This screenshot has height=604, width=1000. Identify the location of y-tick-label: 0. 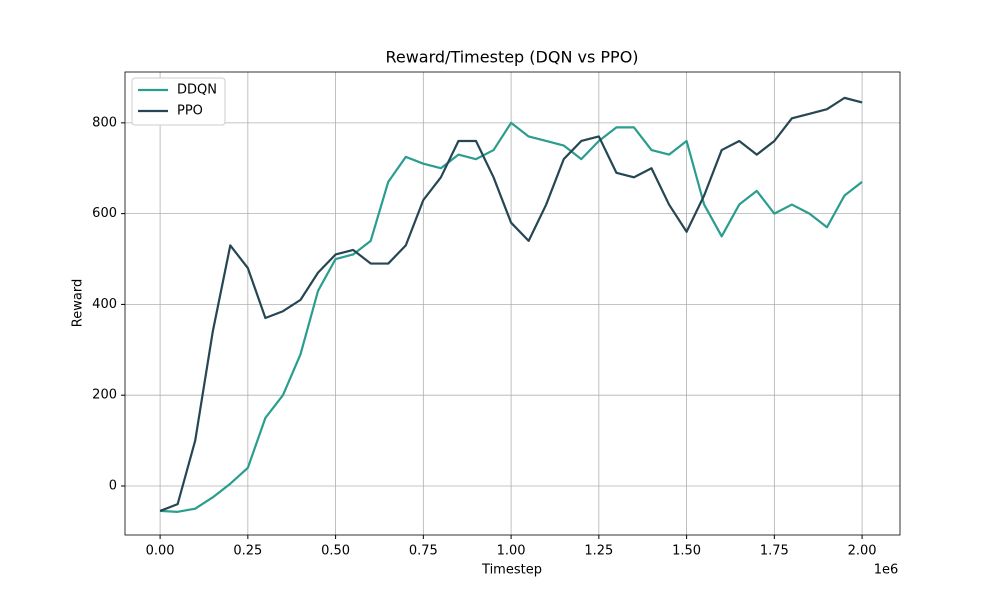
(113, 485).